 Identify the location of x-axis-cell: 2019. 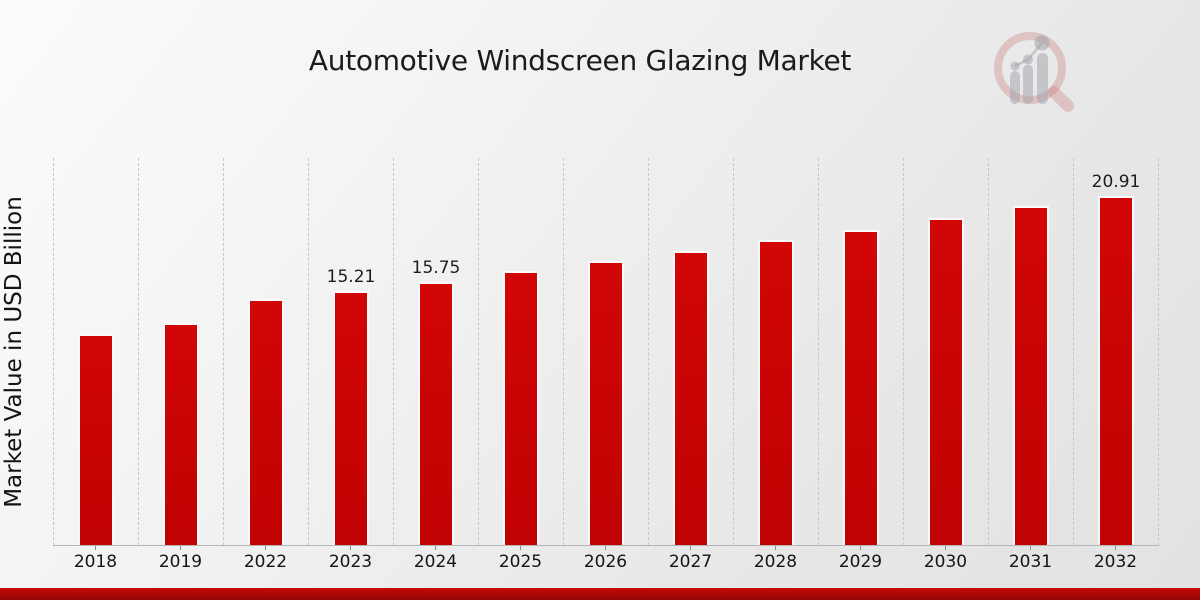
(180, 559).